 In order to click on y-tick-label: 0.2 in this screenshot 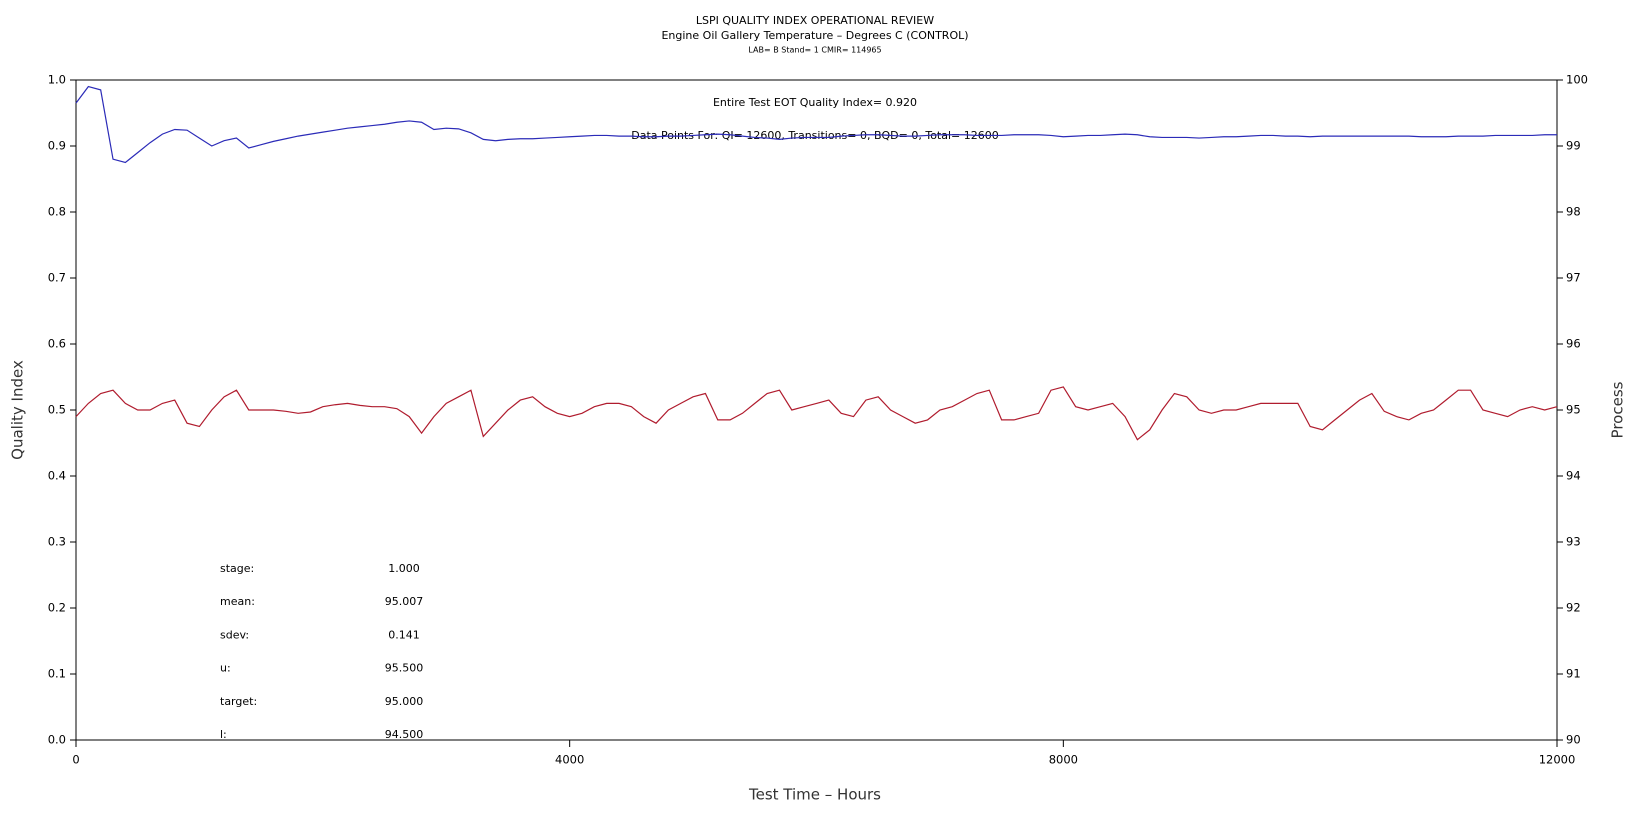, I will do `click(57, 608)`.